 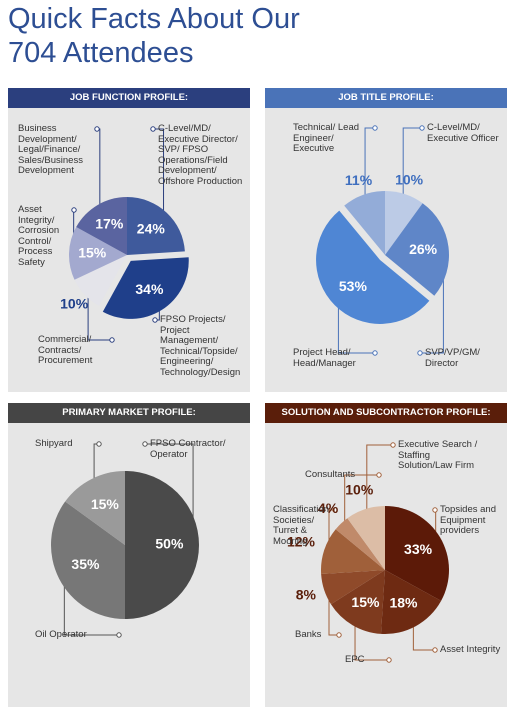 I want to click on category-label: Commercial/ Contracts/ Procurement, so click(x=65, y=350).